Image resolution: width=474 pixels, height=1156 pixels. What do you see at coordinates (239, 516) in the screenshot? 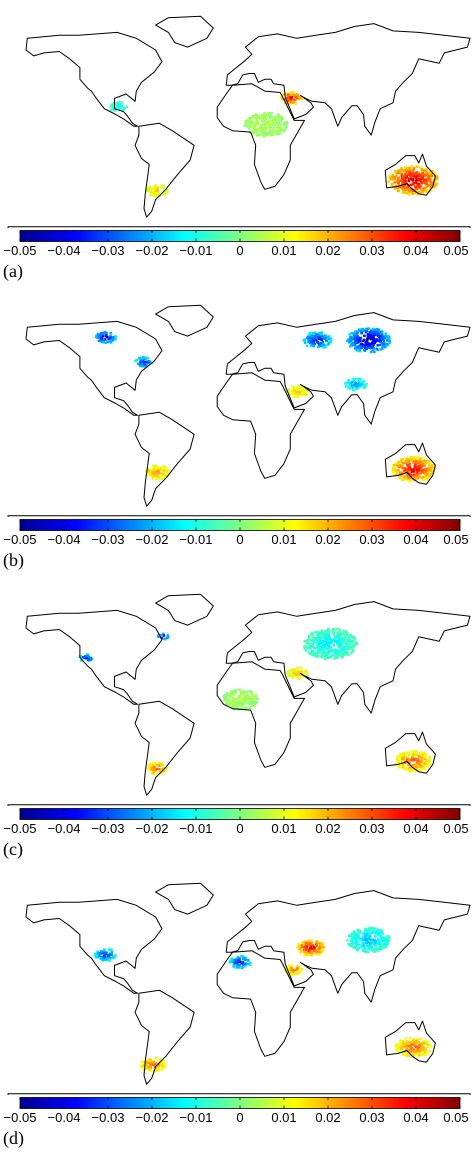
I see `coastline-antarctica` at bounding box center [239, 516].